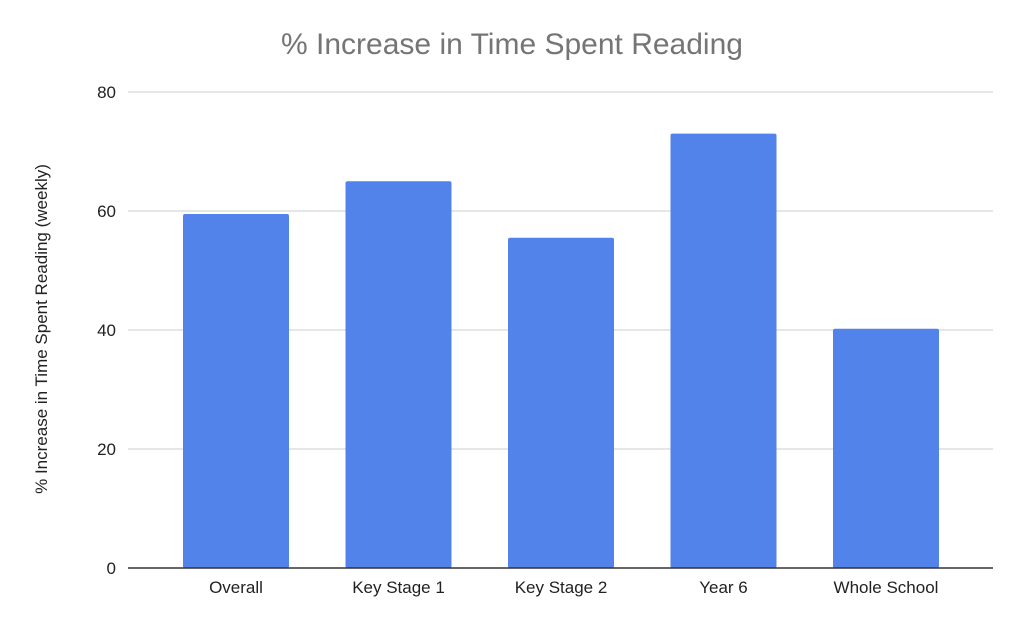  Describe the element at coordinates (561, 587) in the screenshot. I see `x-tick-label: Key Stage 2` at that location.